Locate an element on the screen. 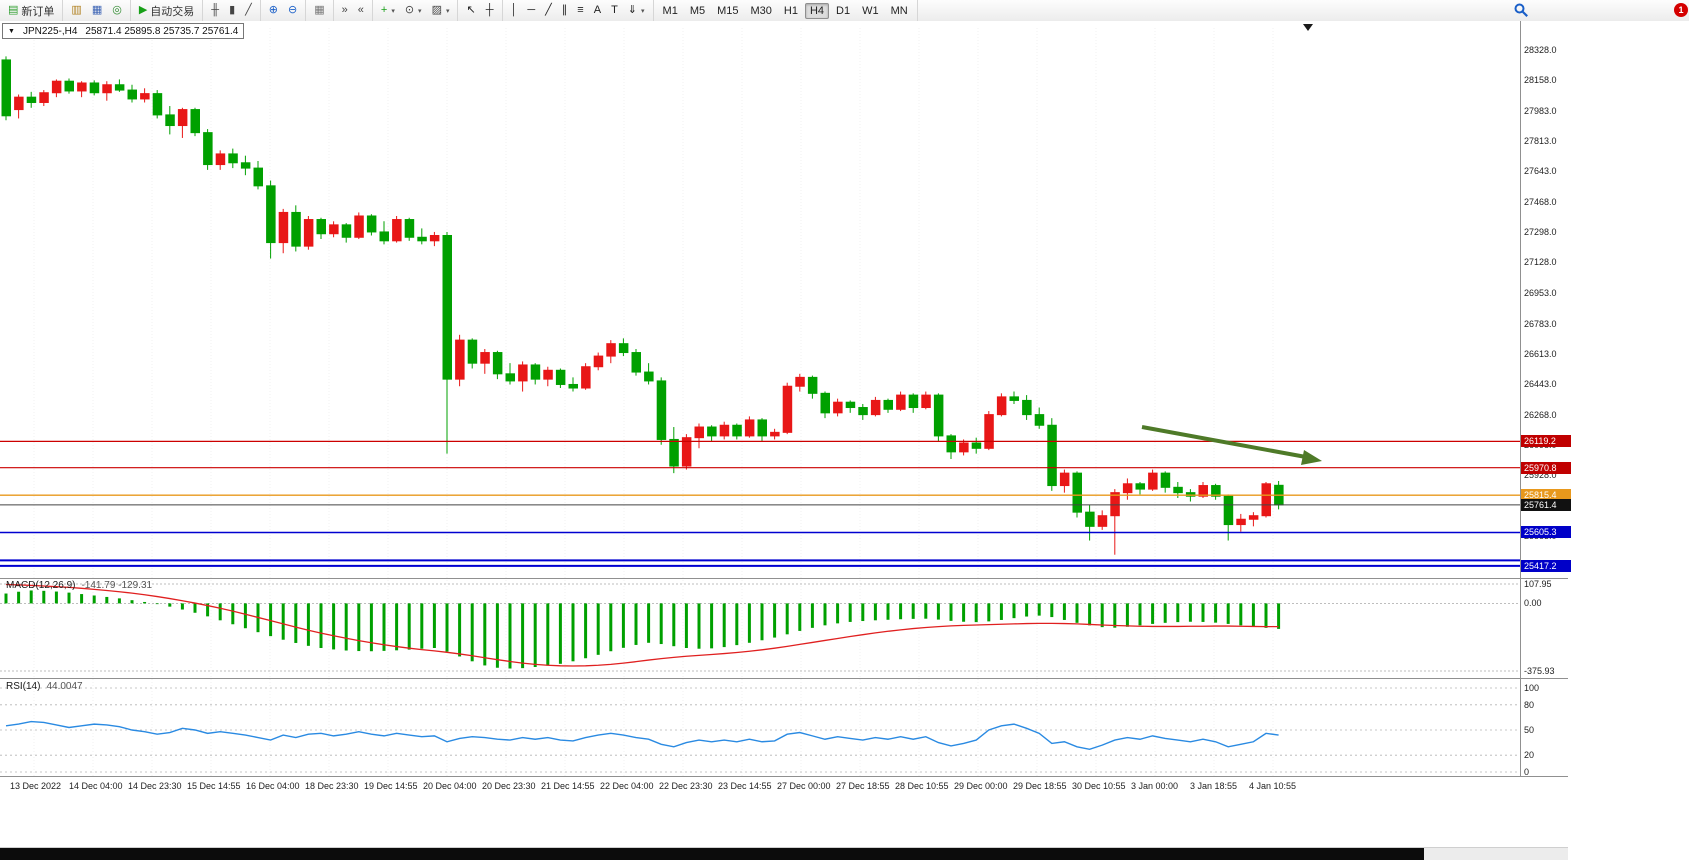  notification-badge: 1 is located at coordinates (1681, 10).